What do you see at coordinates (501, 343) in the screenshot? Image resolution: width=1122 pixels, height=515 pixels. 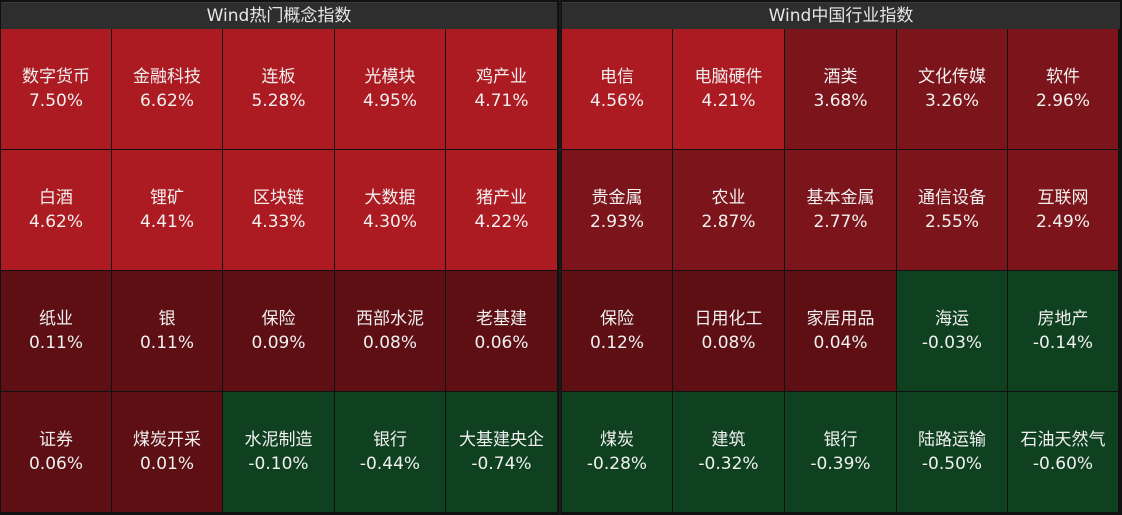 I see `index-change: 0.06%` at bounding box center [501, 343].